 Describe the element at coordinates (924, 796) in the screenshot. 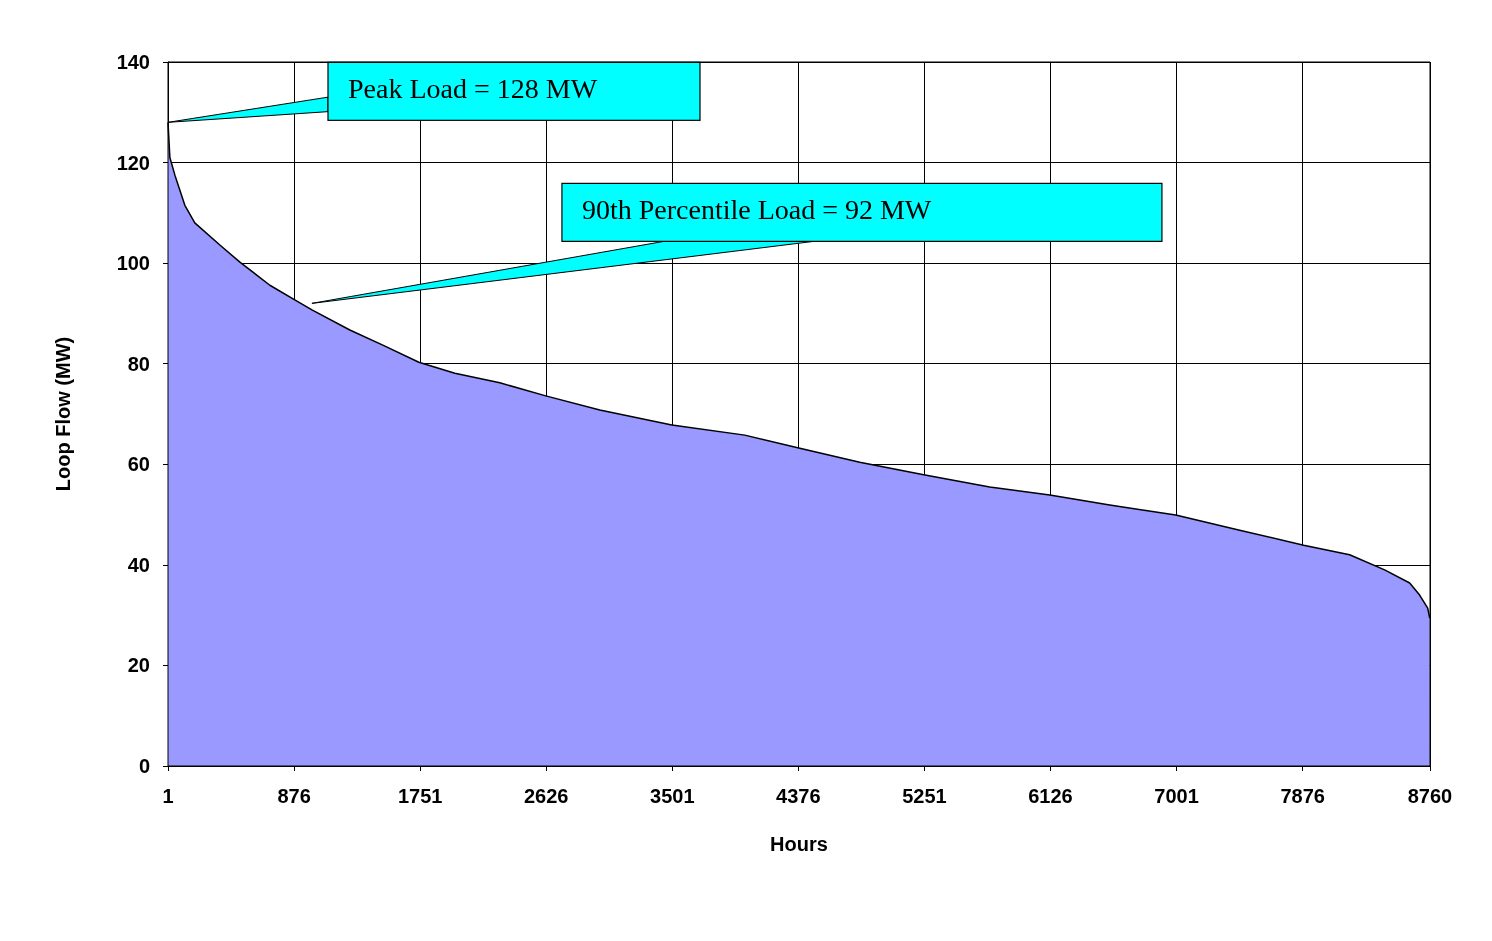

I see `x-tick-label: 5251` at that location.